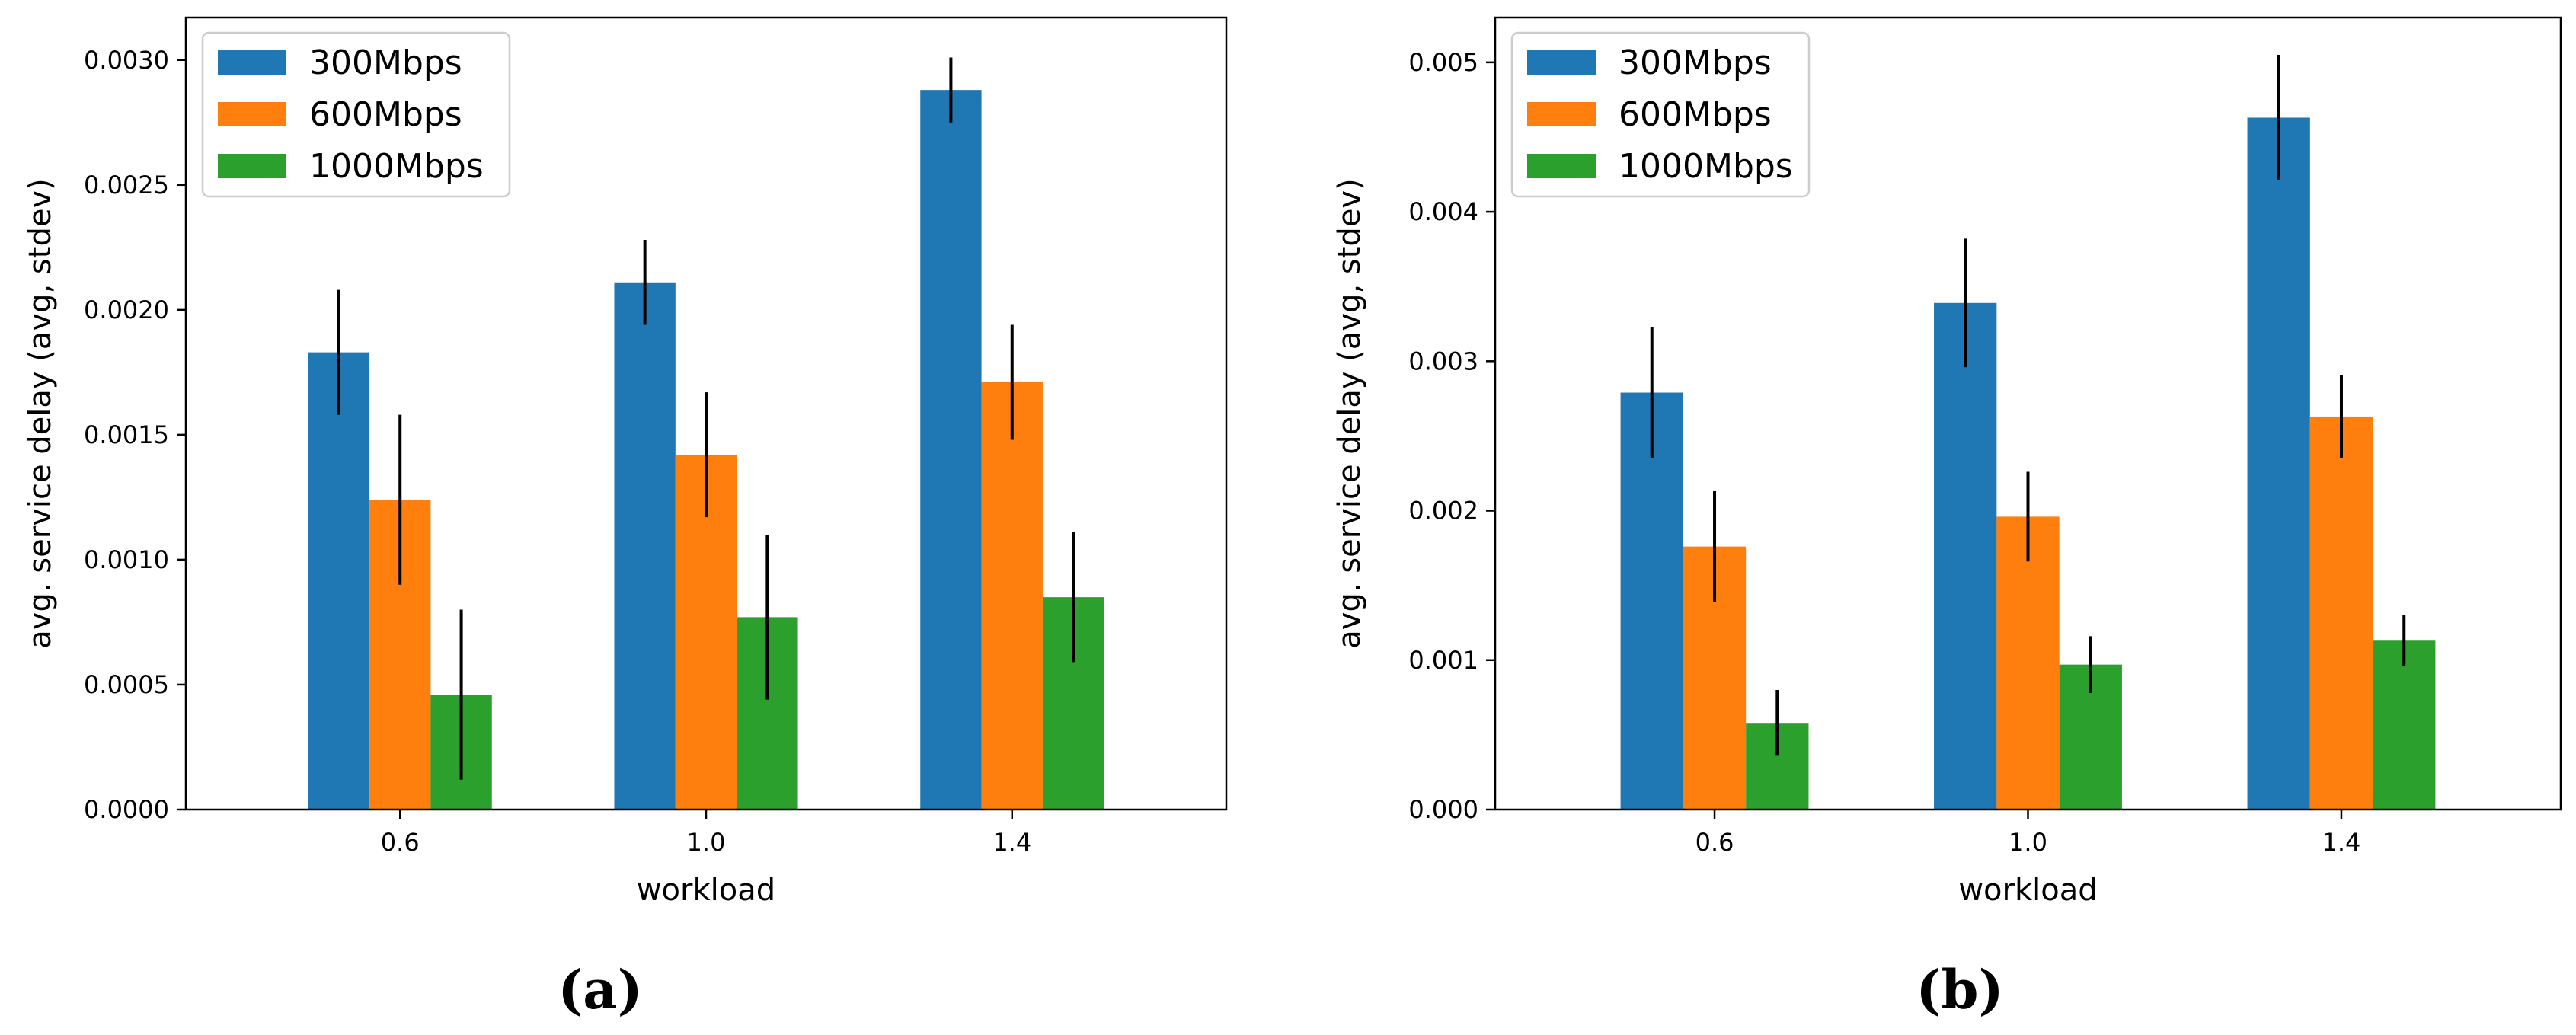  What do you see at coordinates (1443, 809) in the screenshot?
I see `y-tick-label: 0.000` at bounding box center [1443, 809].